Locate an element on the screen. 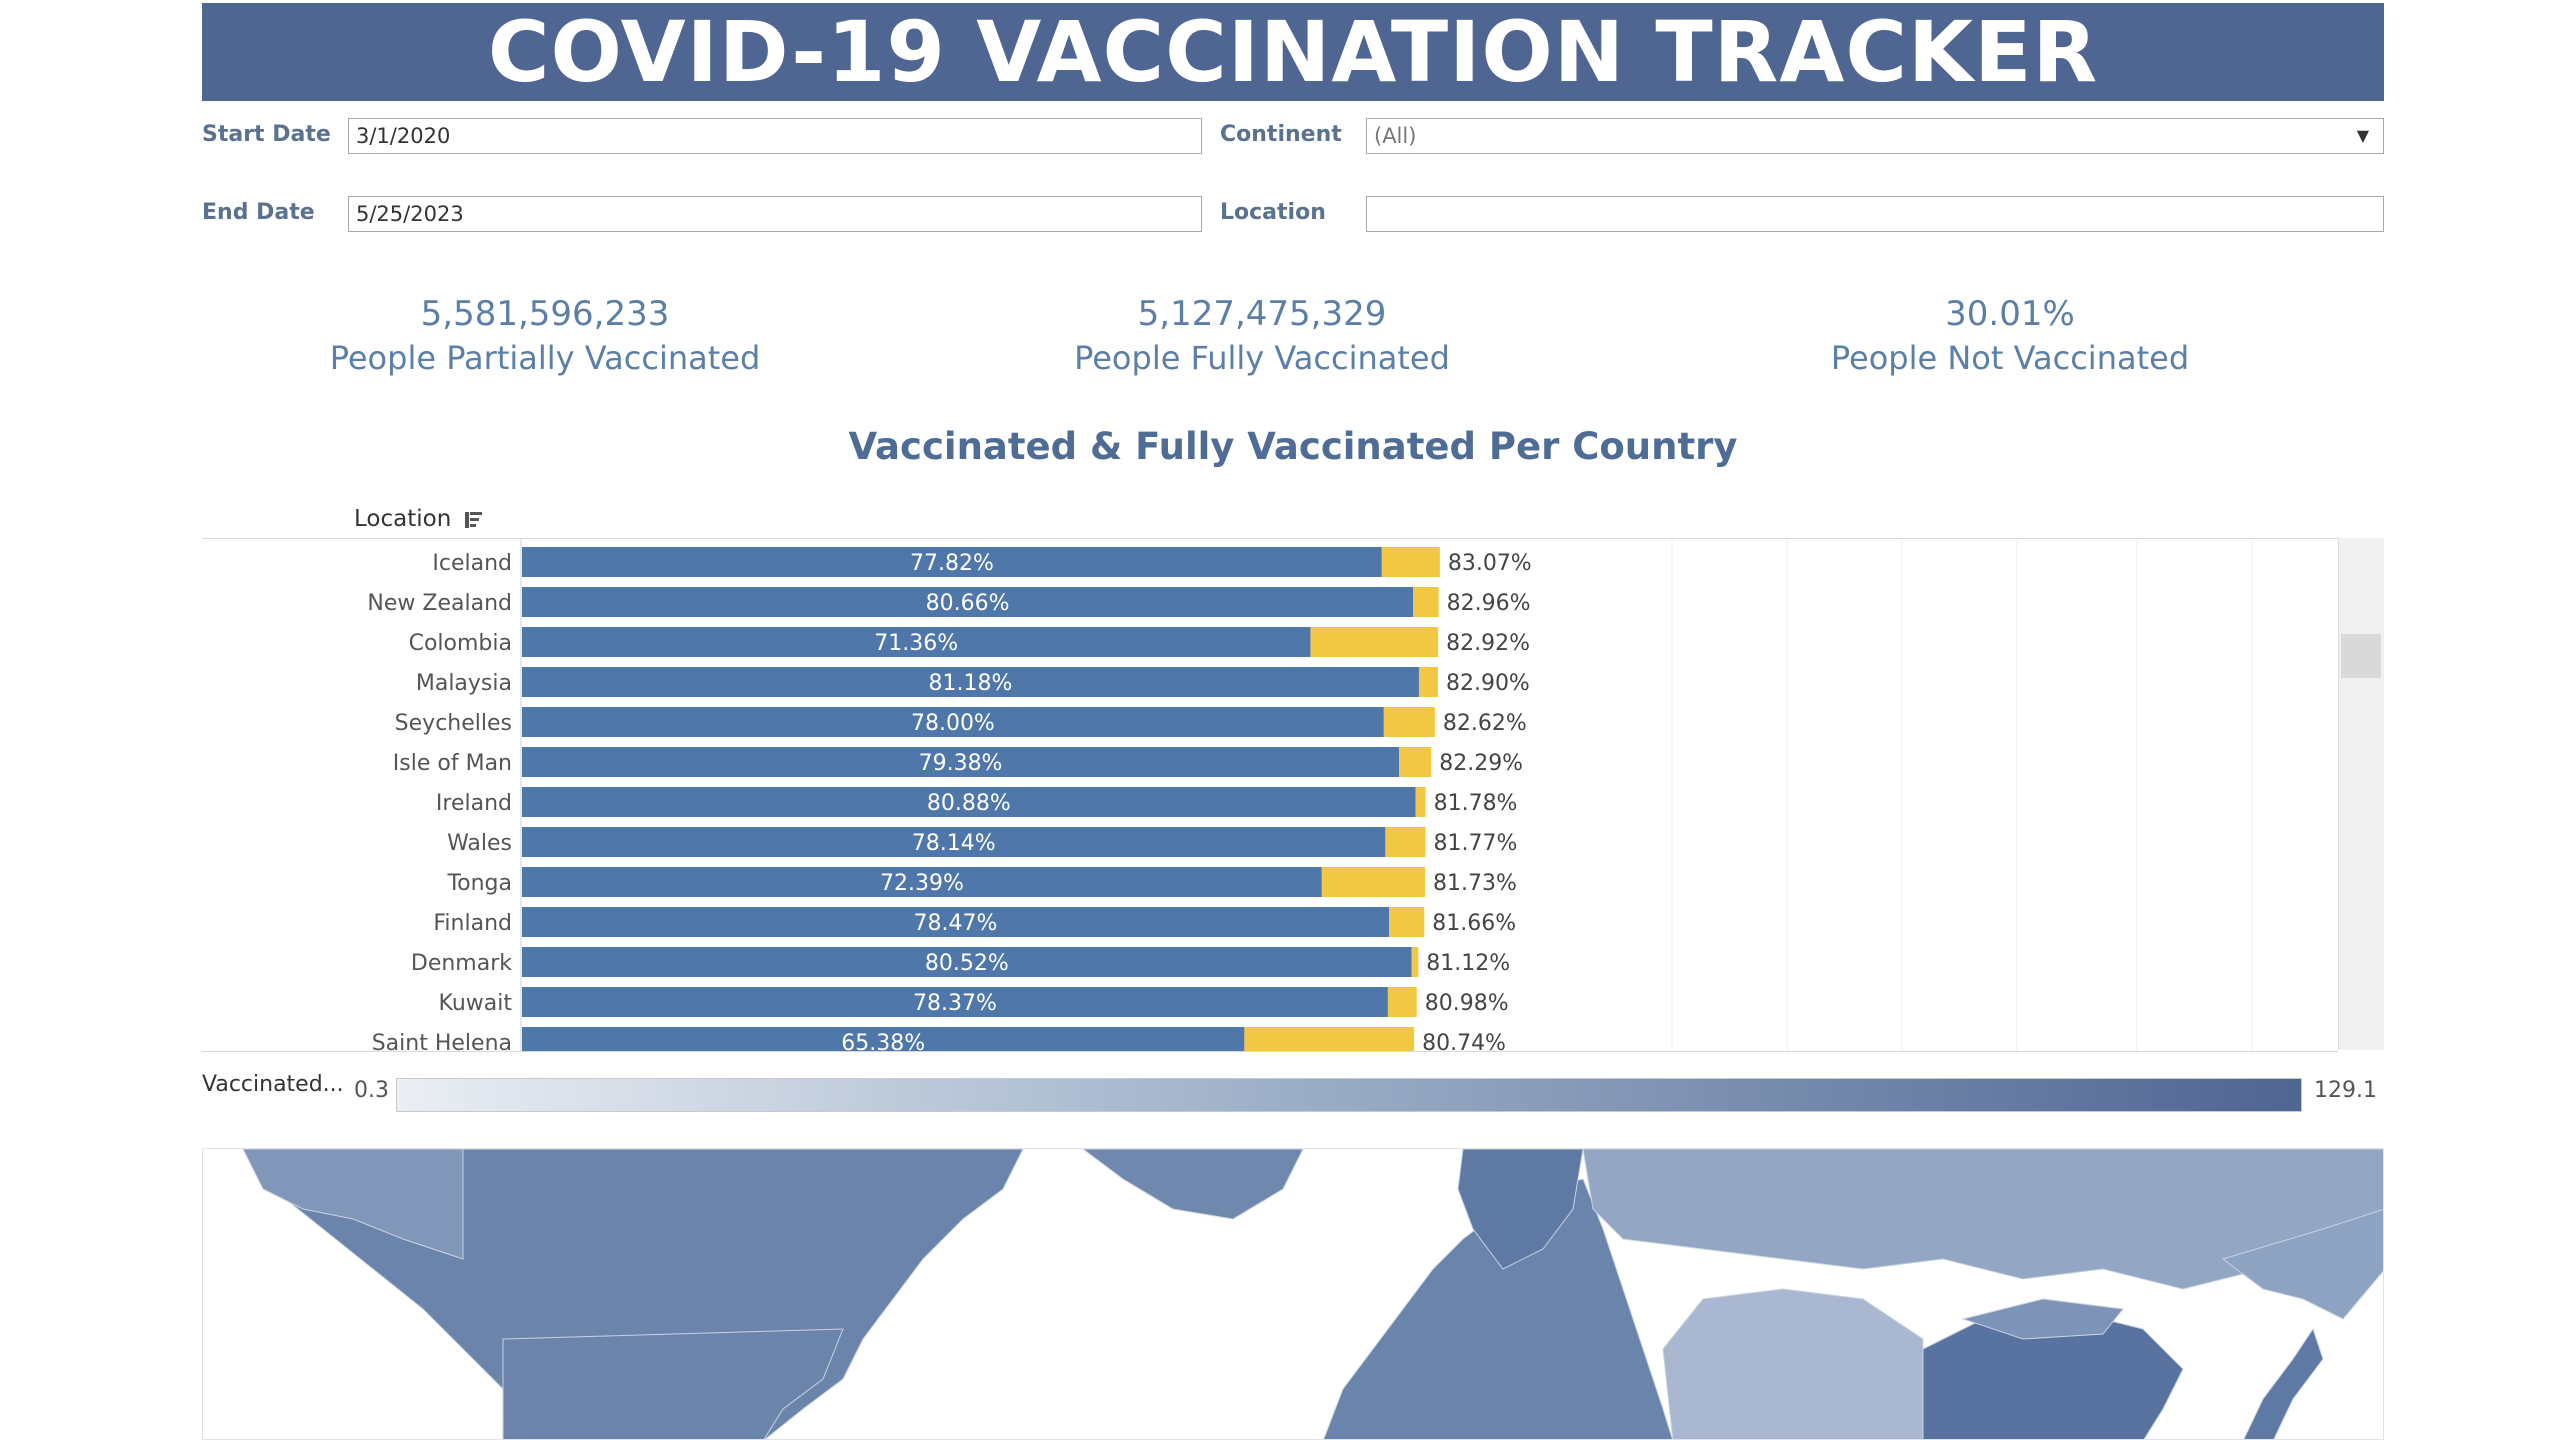 Image resolution: width=2560 pixels, height=1440 pixels. fully-vaccinated-label: 80.88% is located at coordinates (969, 803).